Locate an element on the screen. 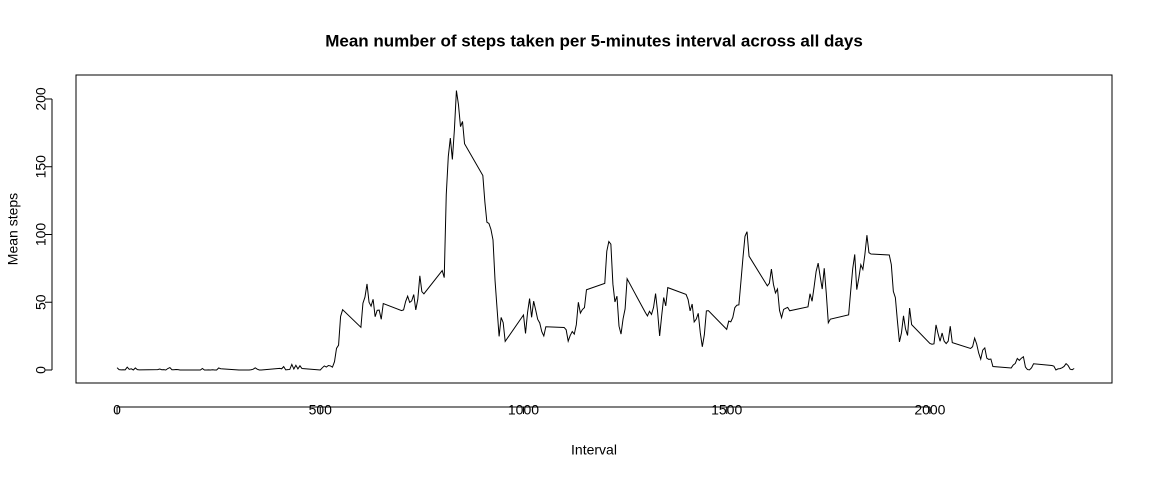 The height and width of the screenshot is (480, 1152). x-axis-label: Interval is located at coordinates (594, 450).